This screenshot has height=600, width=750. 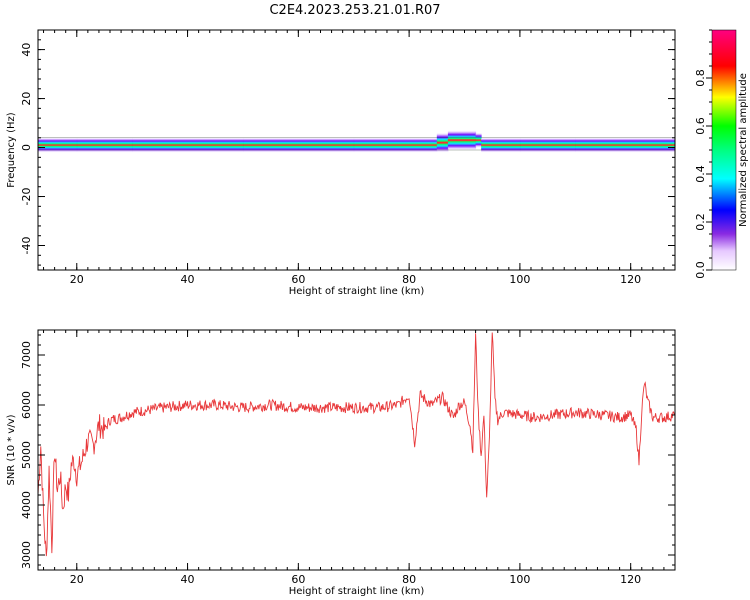 What do you see at coordinates (26, 197) in the screenshot?
I see `y-tick-label: -20` at bounding box center [26, 197].